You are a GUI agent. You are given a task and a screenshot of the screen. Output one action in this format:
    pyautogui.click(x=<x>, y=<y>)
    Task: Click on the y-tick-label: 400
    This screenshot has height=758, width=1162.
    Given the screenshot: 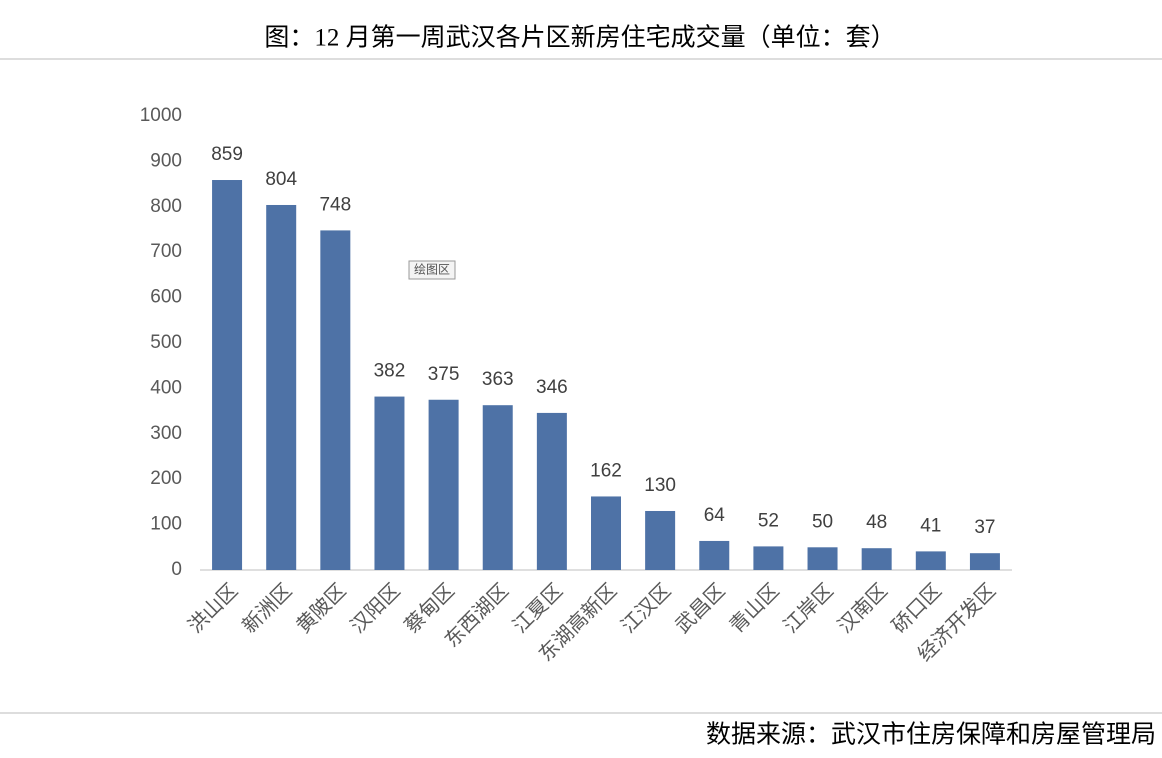 What is the action you would take?
    pyautogui.click(x=166, y=387)
    